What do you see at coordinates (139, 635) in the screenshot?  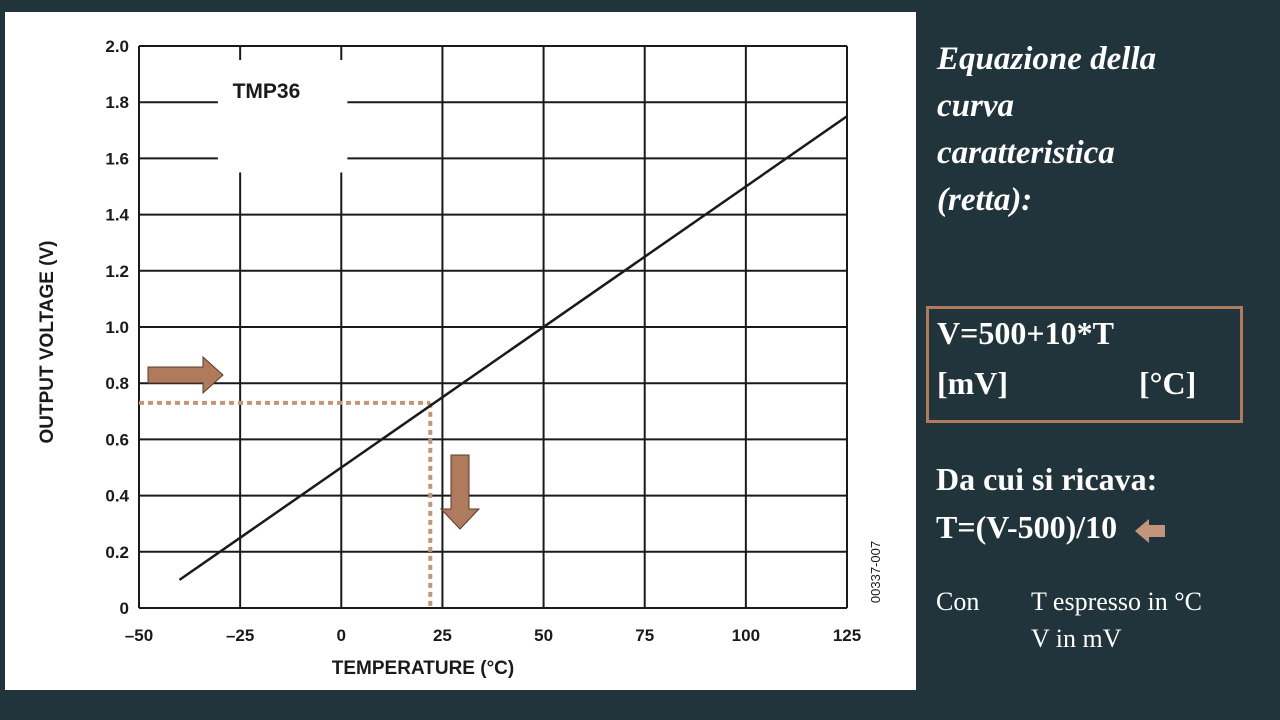 I see `x-tick-label: –50` at bounding box center [139, 635].